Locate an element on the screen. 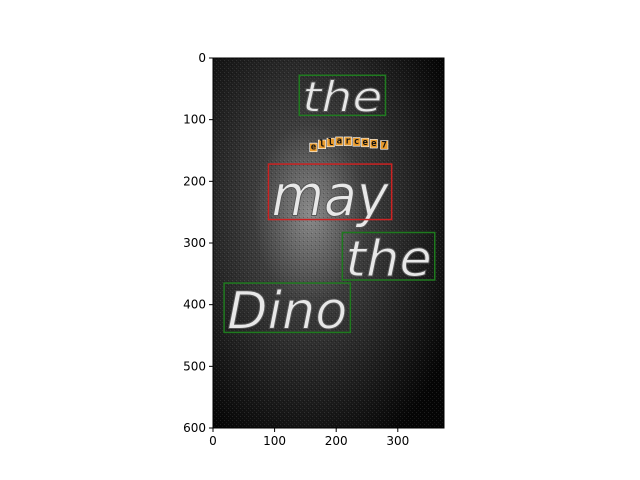 Image resolution: width=640 pixels, height=480 pixels. y-tick-label: 400 is located at coordinates (194, 305).